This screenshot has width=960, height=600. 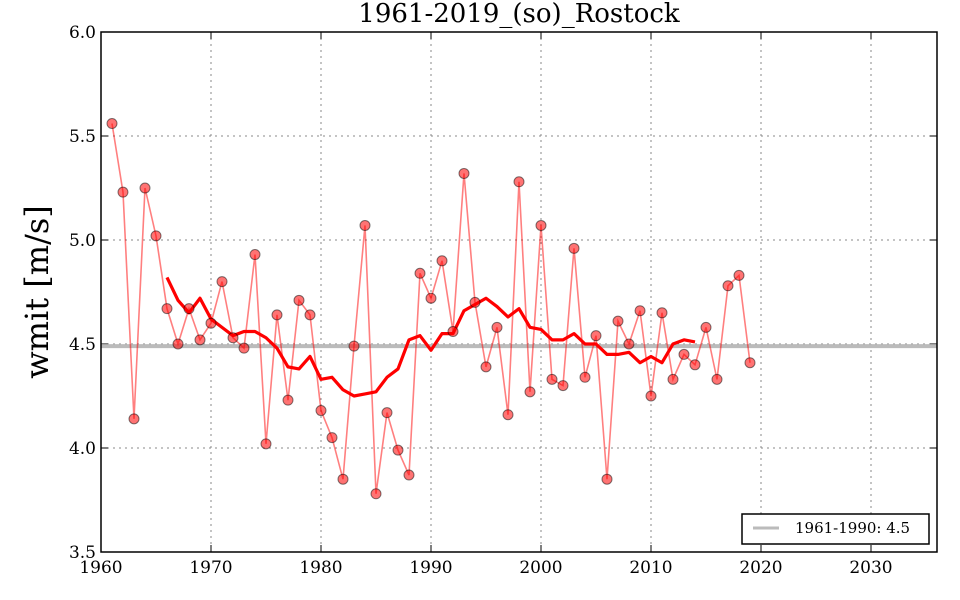 I want to click on x-tick-label: 1970, so click(x=210, y=568).